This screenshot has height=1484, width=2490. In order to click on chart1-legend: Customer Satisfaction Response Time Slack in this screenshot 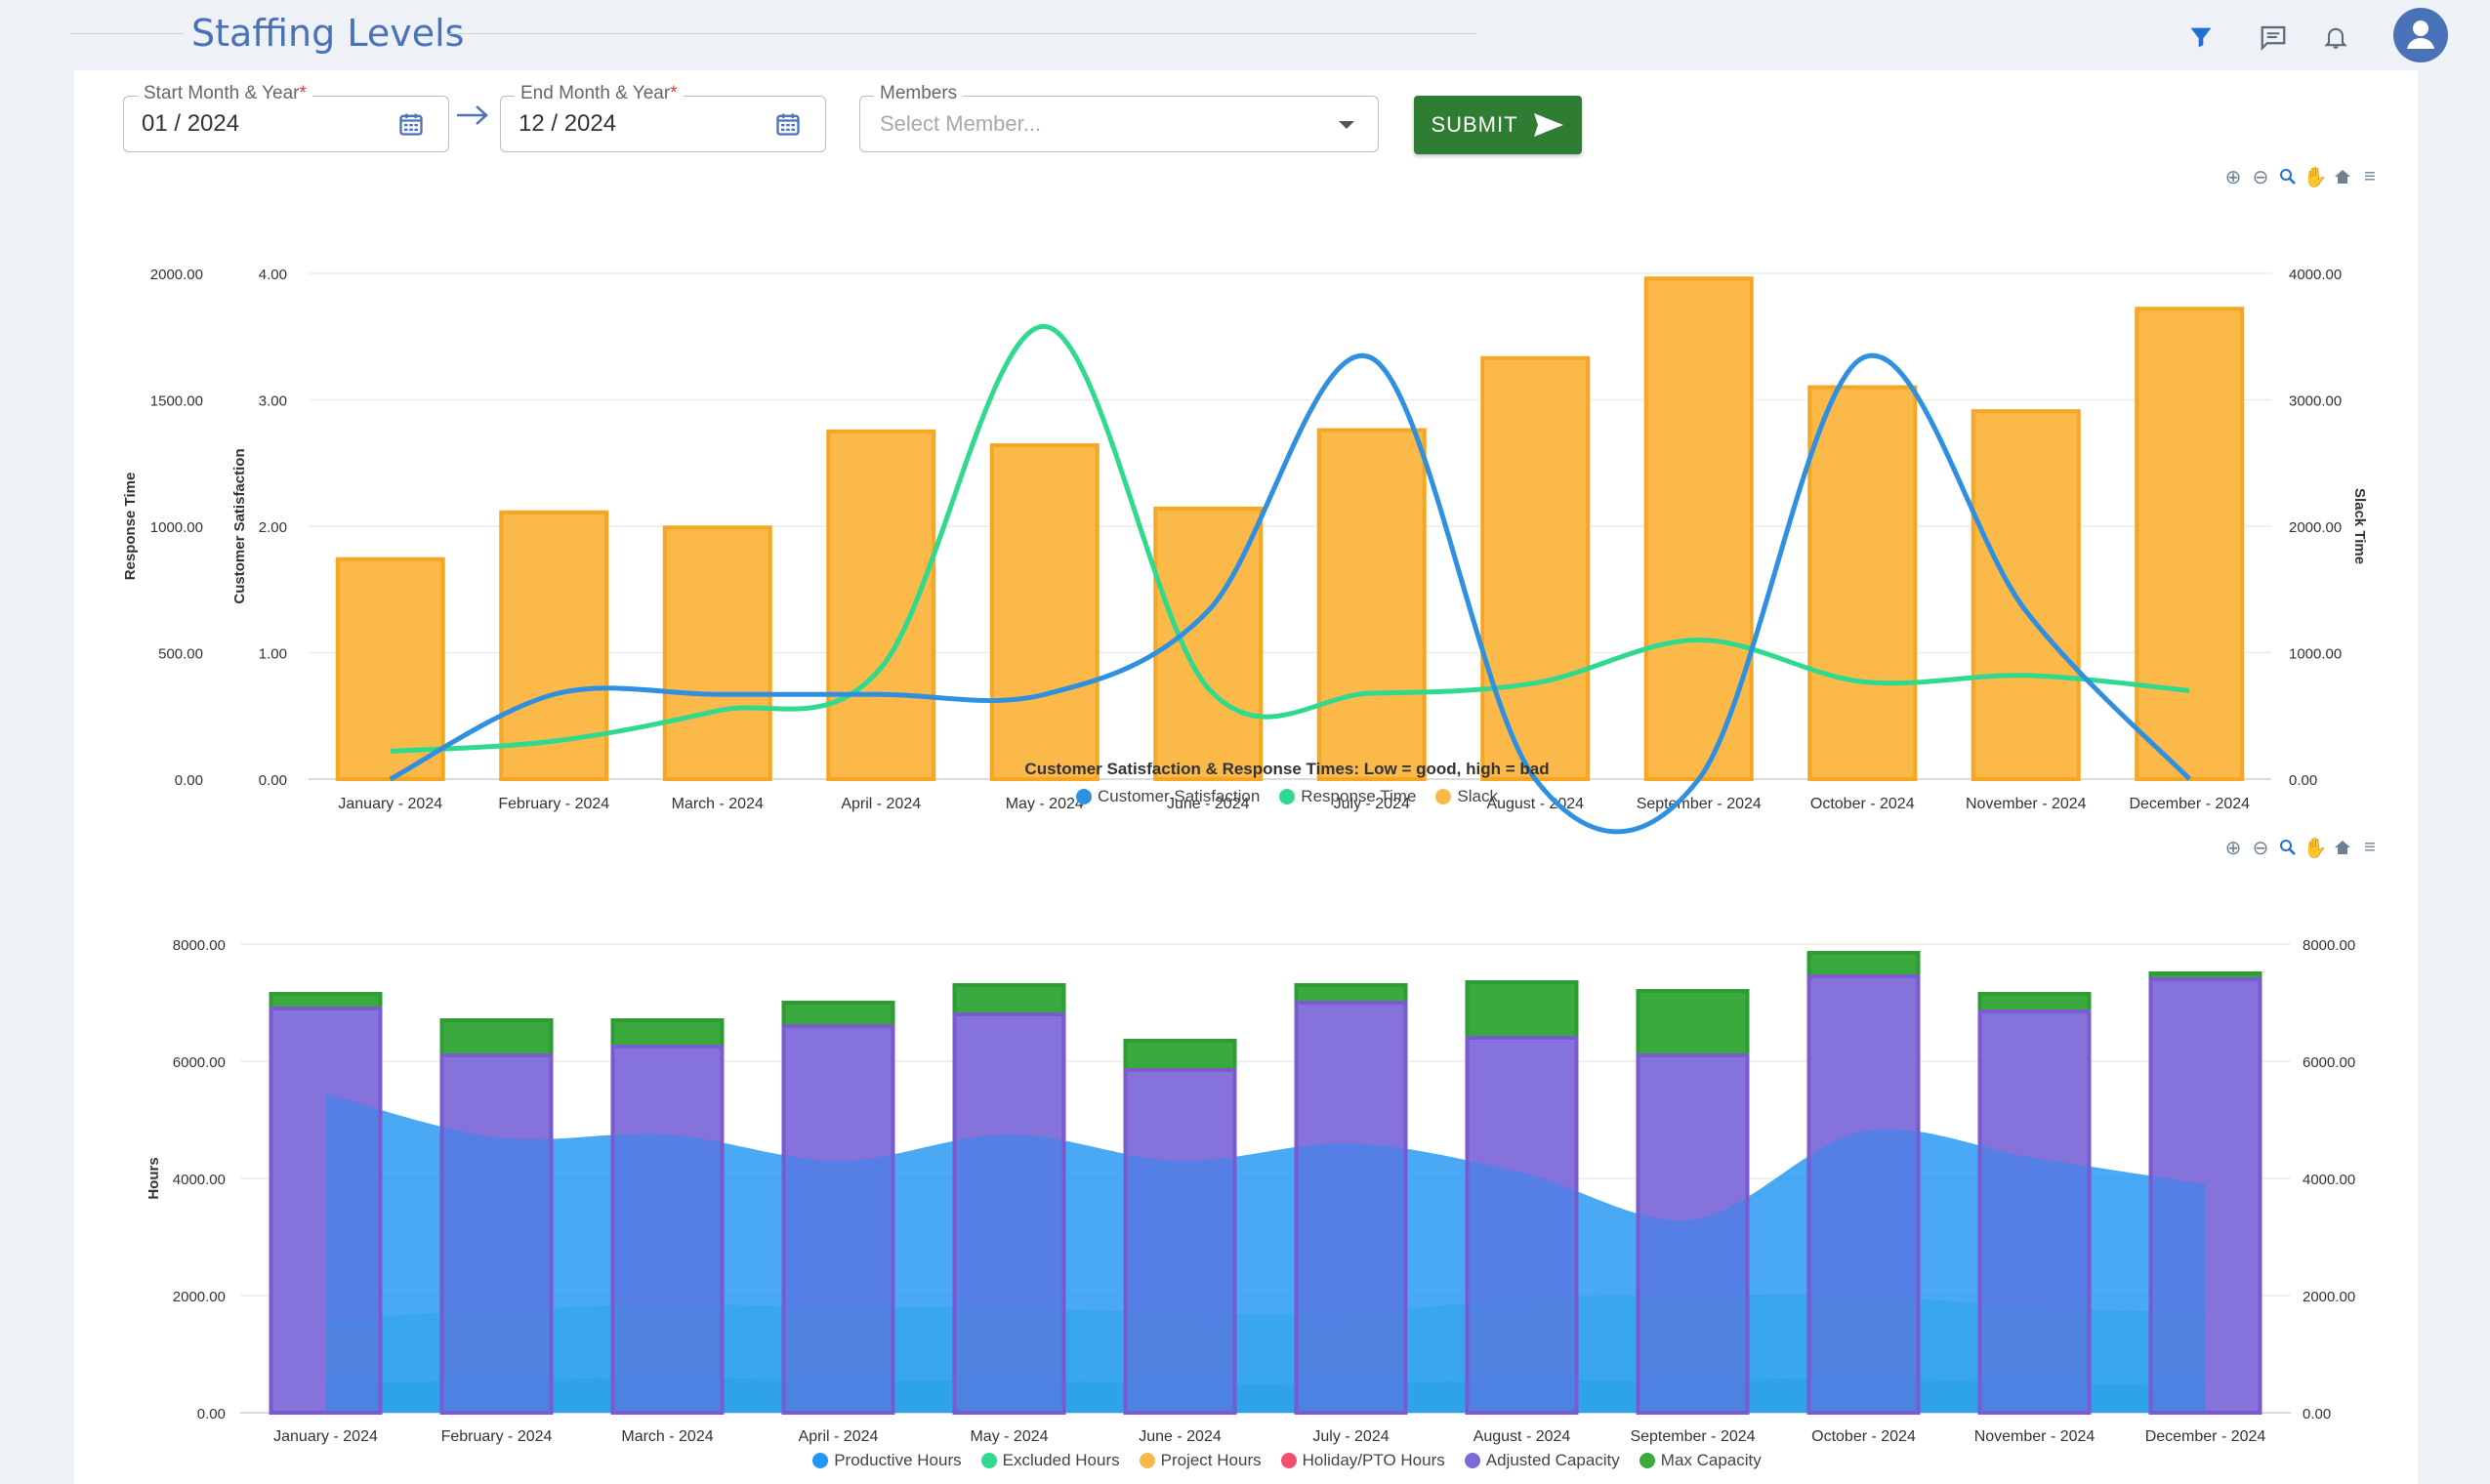, I will do `click(1282, 797)`.